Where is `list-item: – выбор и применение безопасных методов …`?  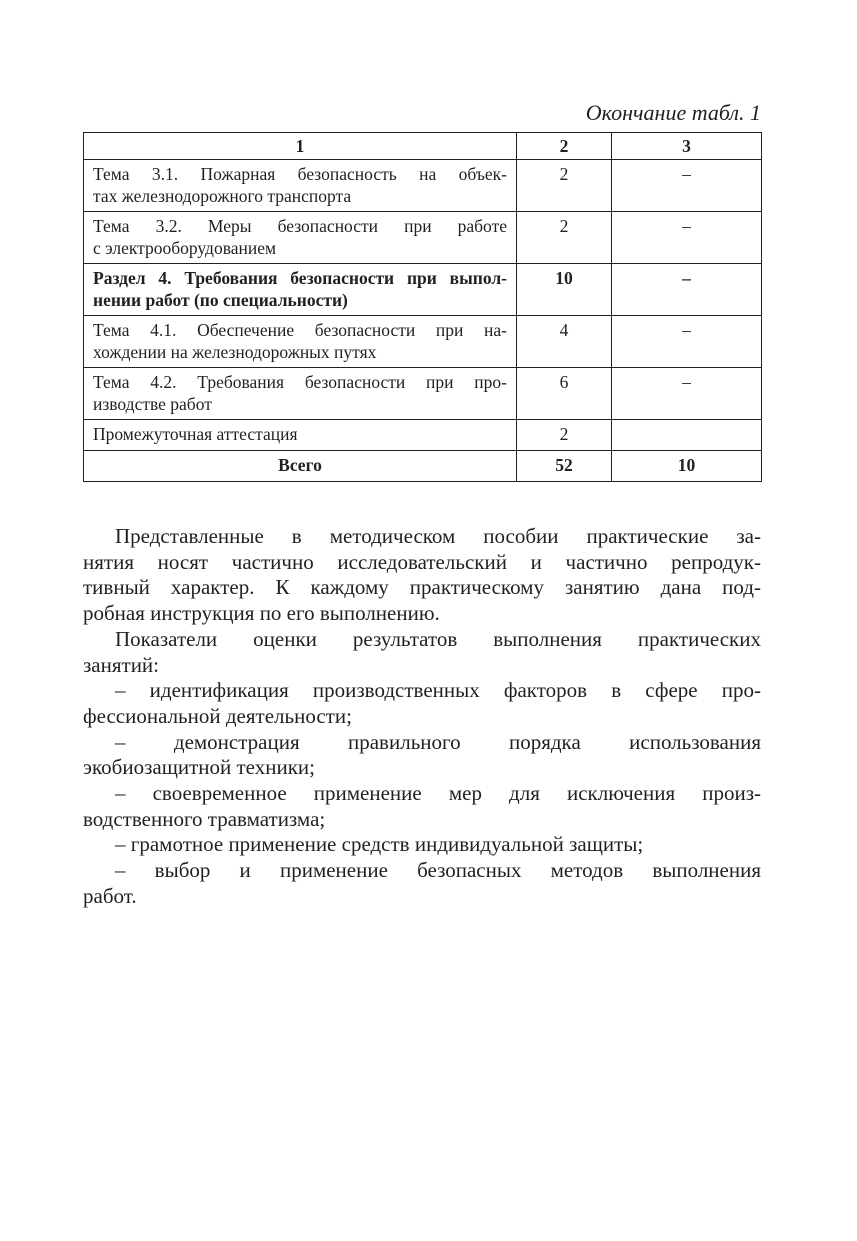 list-item: – выбор и применение безопасных методов … is located at coordinates (422, 883).